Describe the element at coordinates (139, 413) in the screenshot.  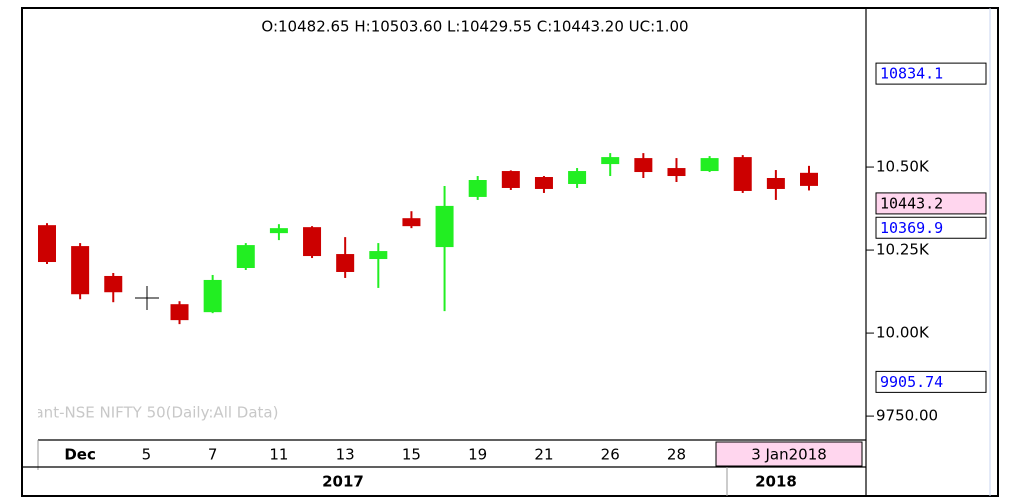
I see `watermark: terPlant-NSE NIFTY 50(Daily:All Data)` at that location.